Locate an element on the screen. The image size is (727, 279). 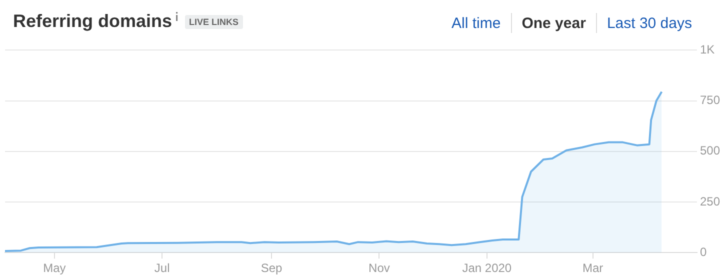
text: All time is located at coordinates (476, 23).